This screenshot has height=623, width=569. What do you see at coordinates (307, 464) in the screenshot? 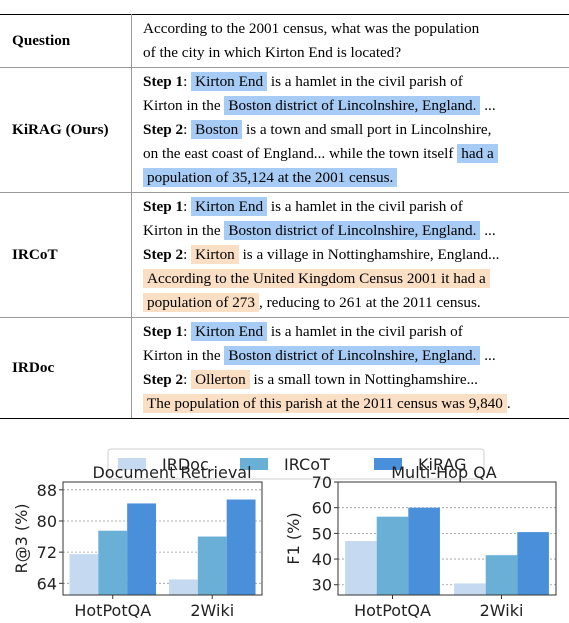
I see `legend-label-ircot: IRCoT` at bounding box center [307, 464].